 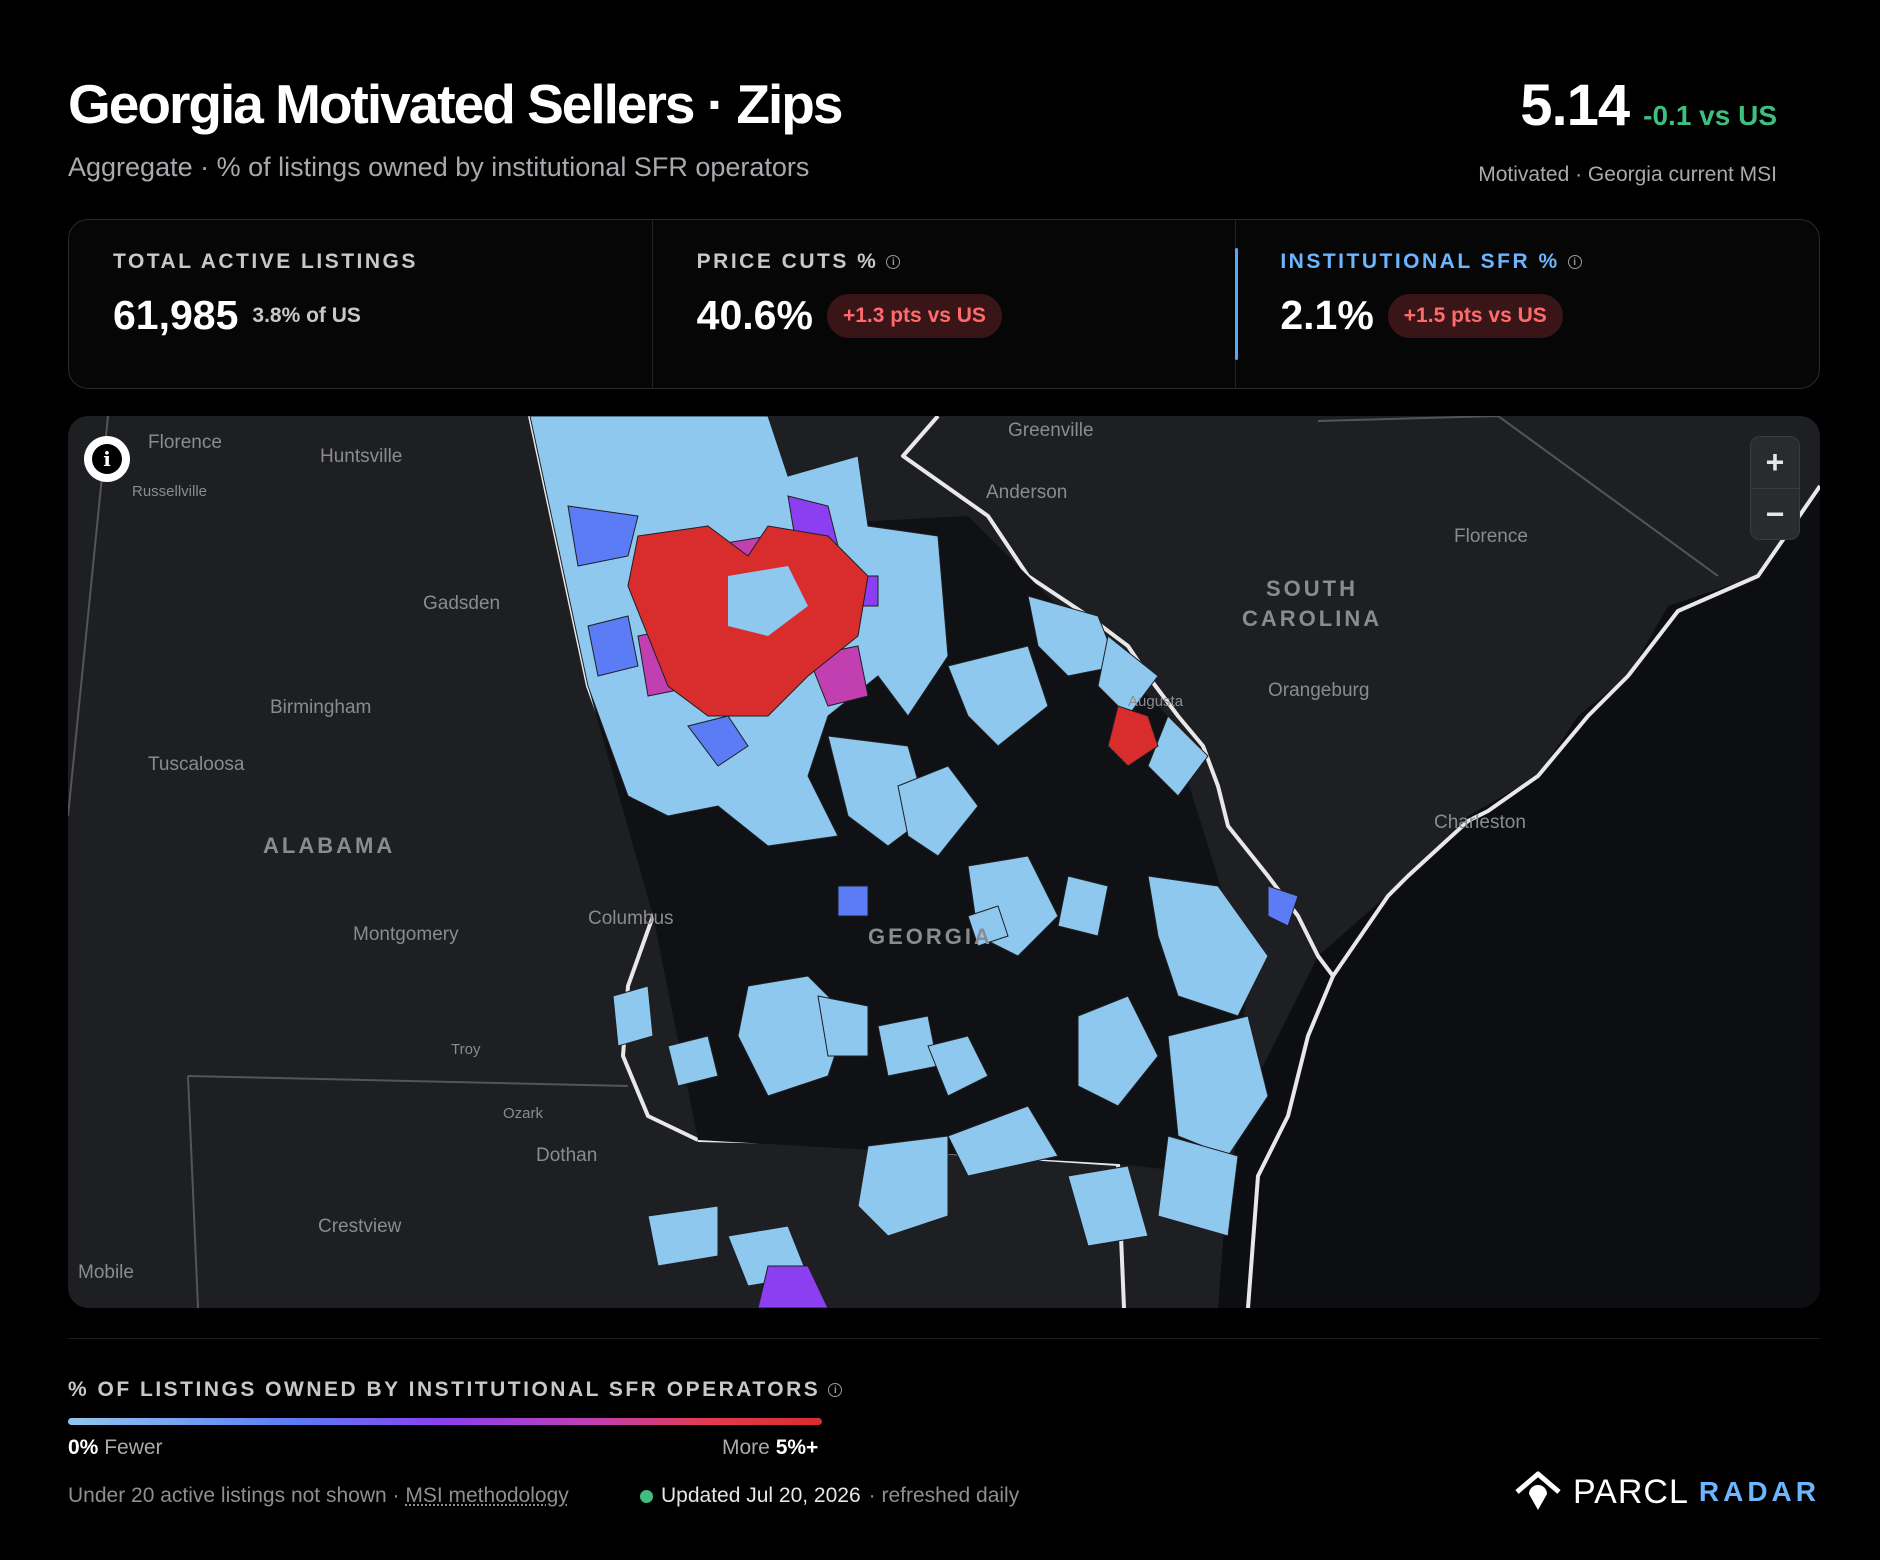 What do you see at coordinates (1575, 105) in the screenshot?
I see `msi-value: 5.14` at bounding box center [1575, 105].